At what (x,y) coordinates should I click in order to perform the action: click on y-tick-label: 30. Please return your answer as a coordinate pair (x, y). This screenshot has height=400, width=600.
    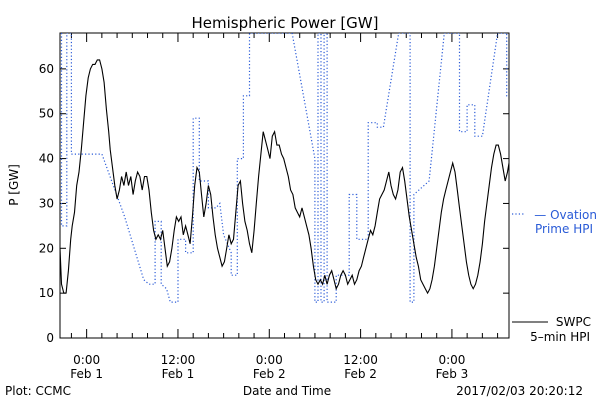
    Looking at the image, I should click on (46, 203).